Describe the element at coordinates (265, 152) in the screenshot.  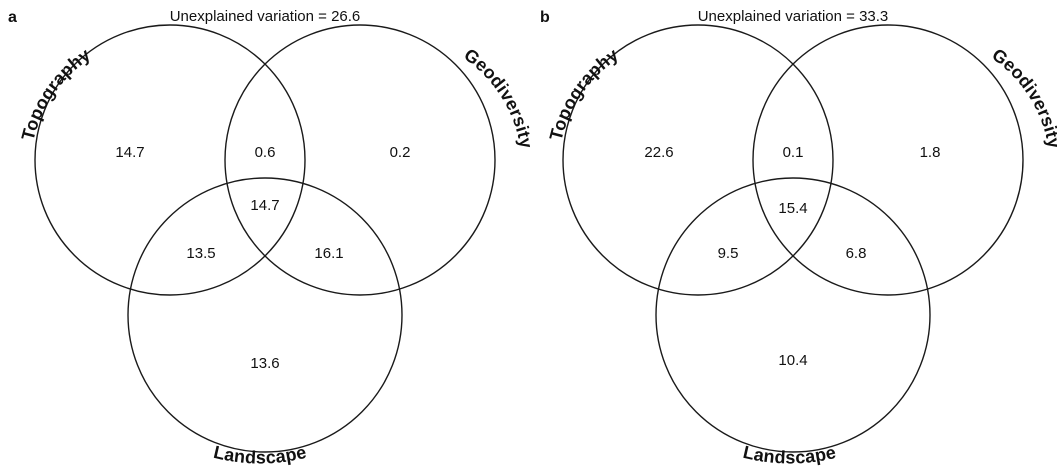
I see `topography-geodiversity-value: 0.6` at that location.